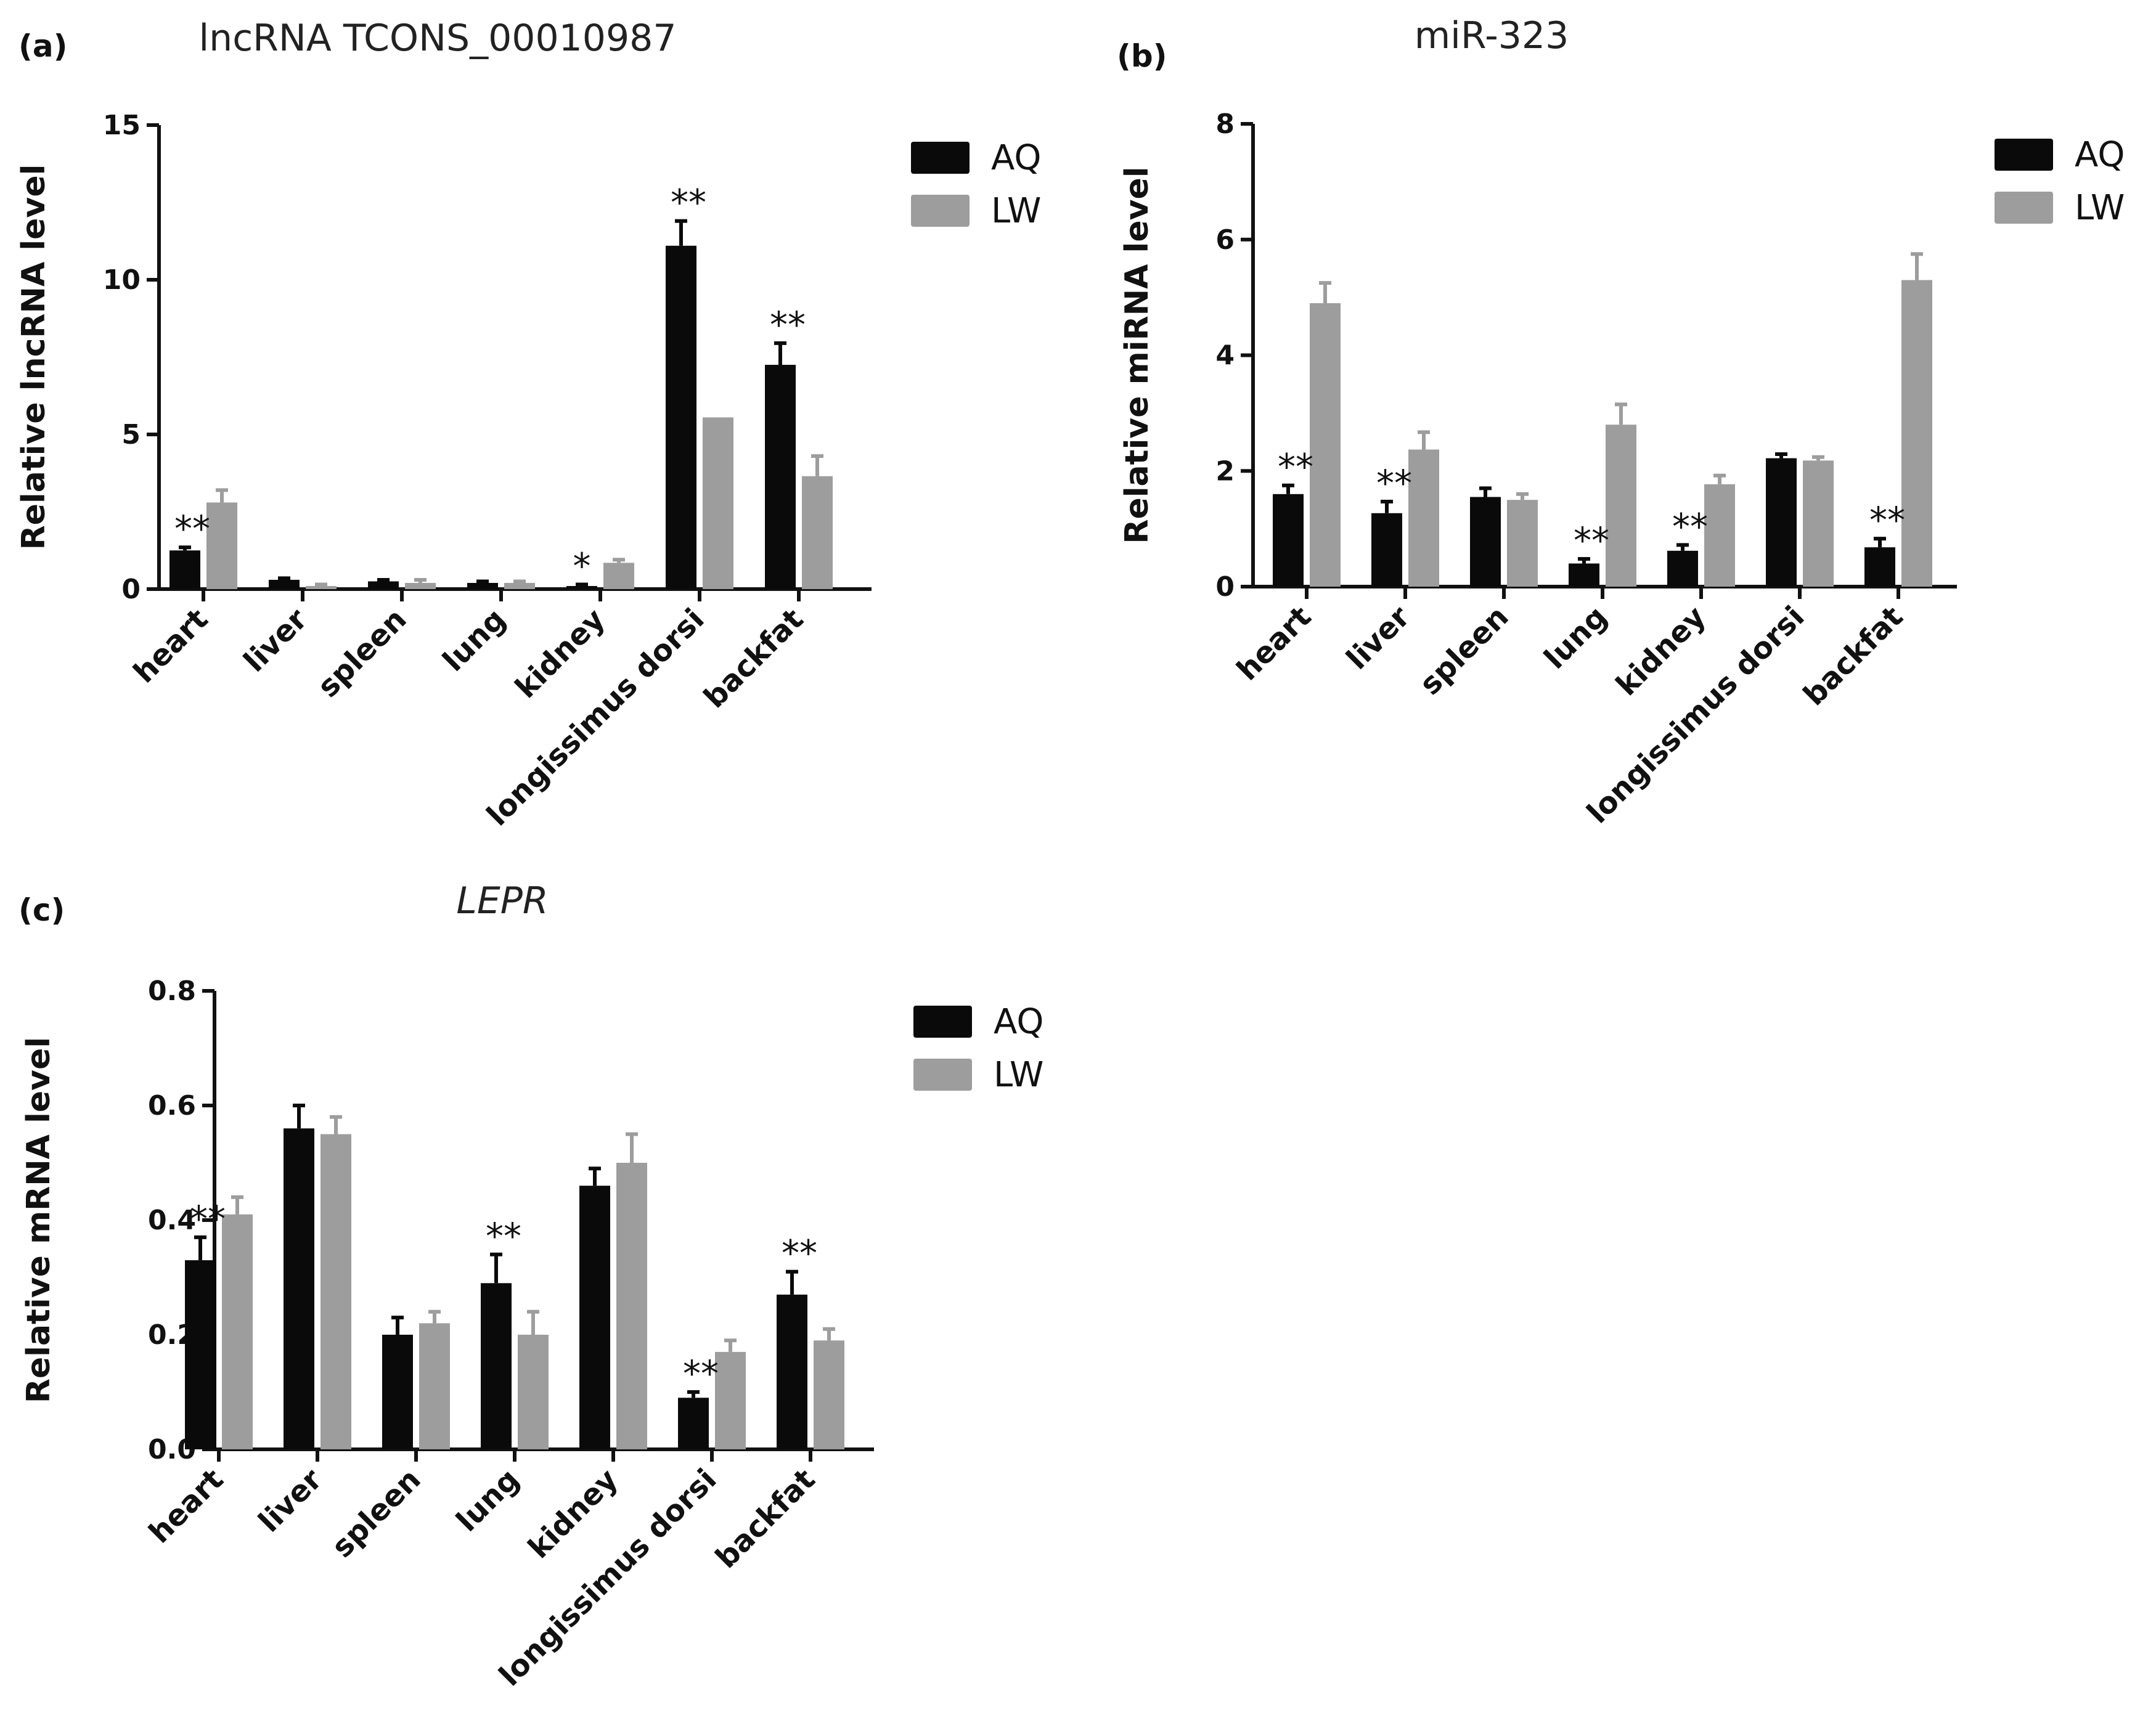 This screenshot has height=1718, width=2156. Describe the element at coordinates (42, 46) in the screenshot. I see `panel-label: (a)` at that location.